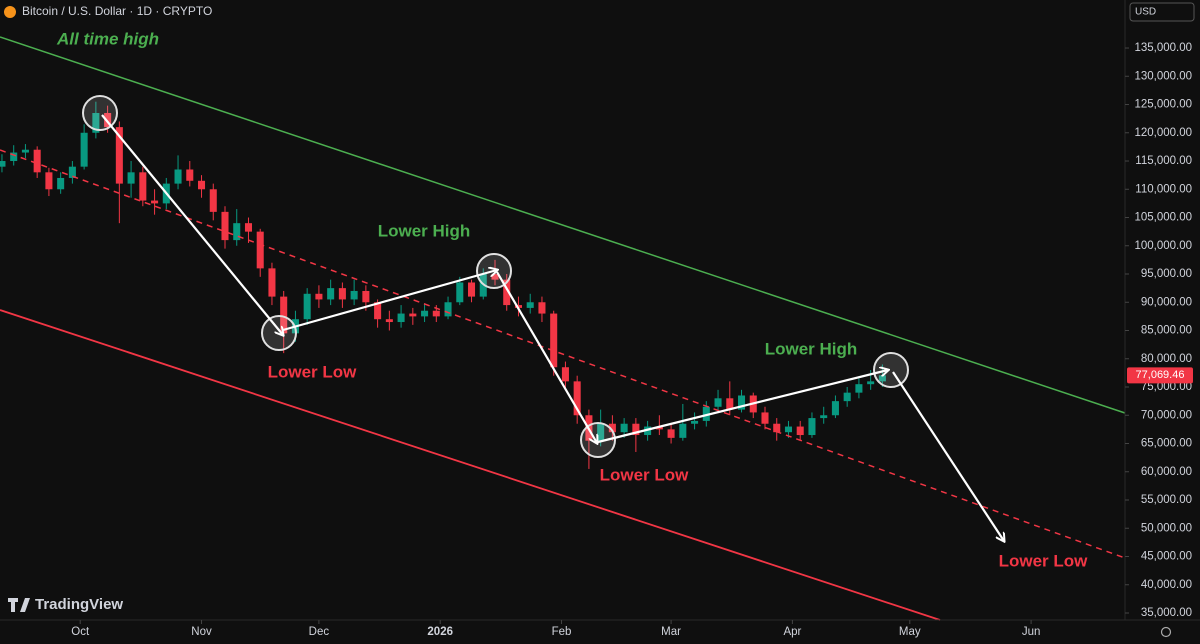 This screenshot has width=1200, height=644. Describe the element at coordinates (1166, 302) in the screenshot. I see `y-tick-label: 90,000.00` at that location.